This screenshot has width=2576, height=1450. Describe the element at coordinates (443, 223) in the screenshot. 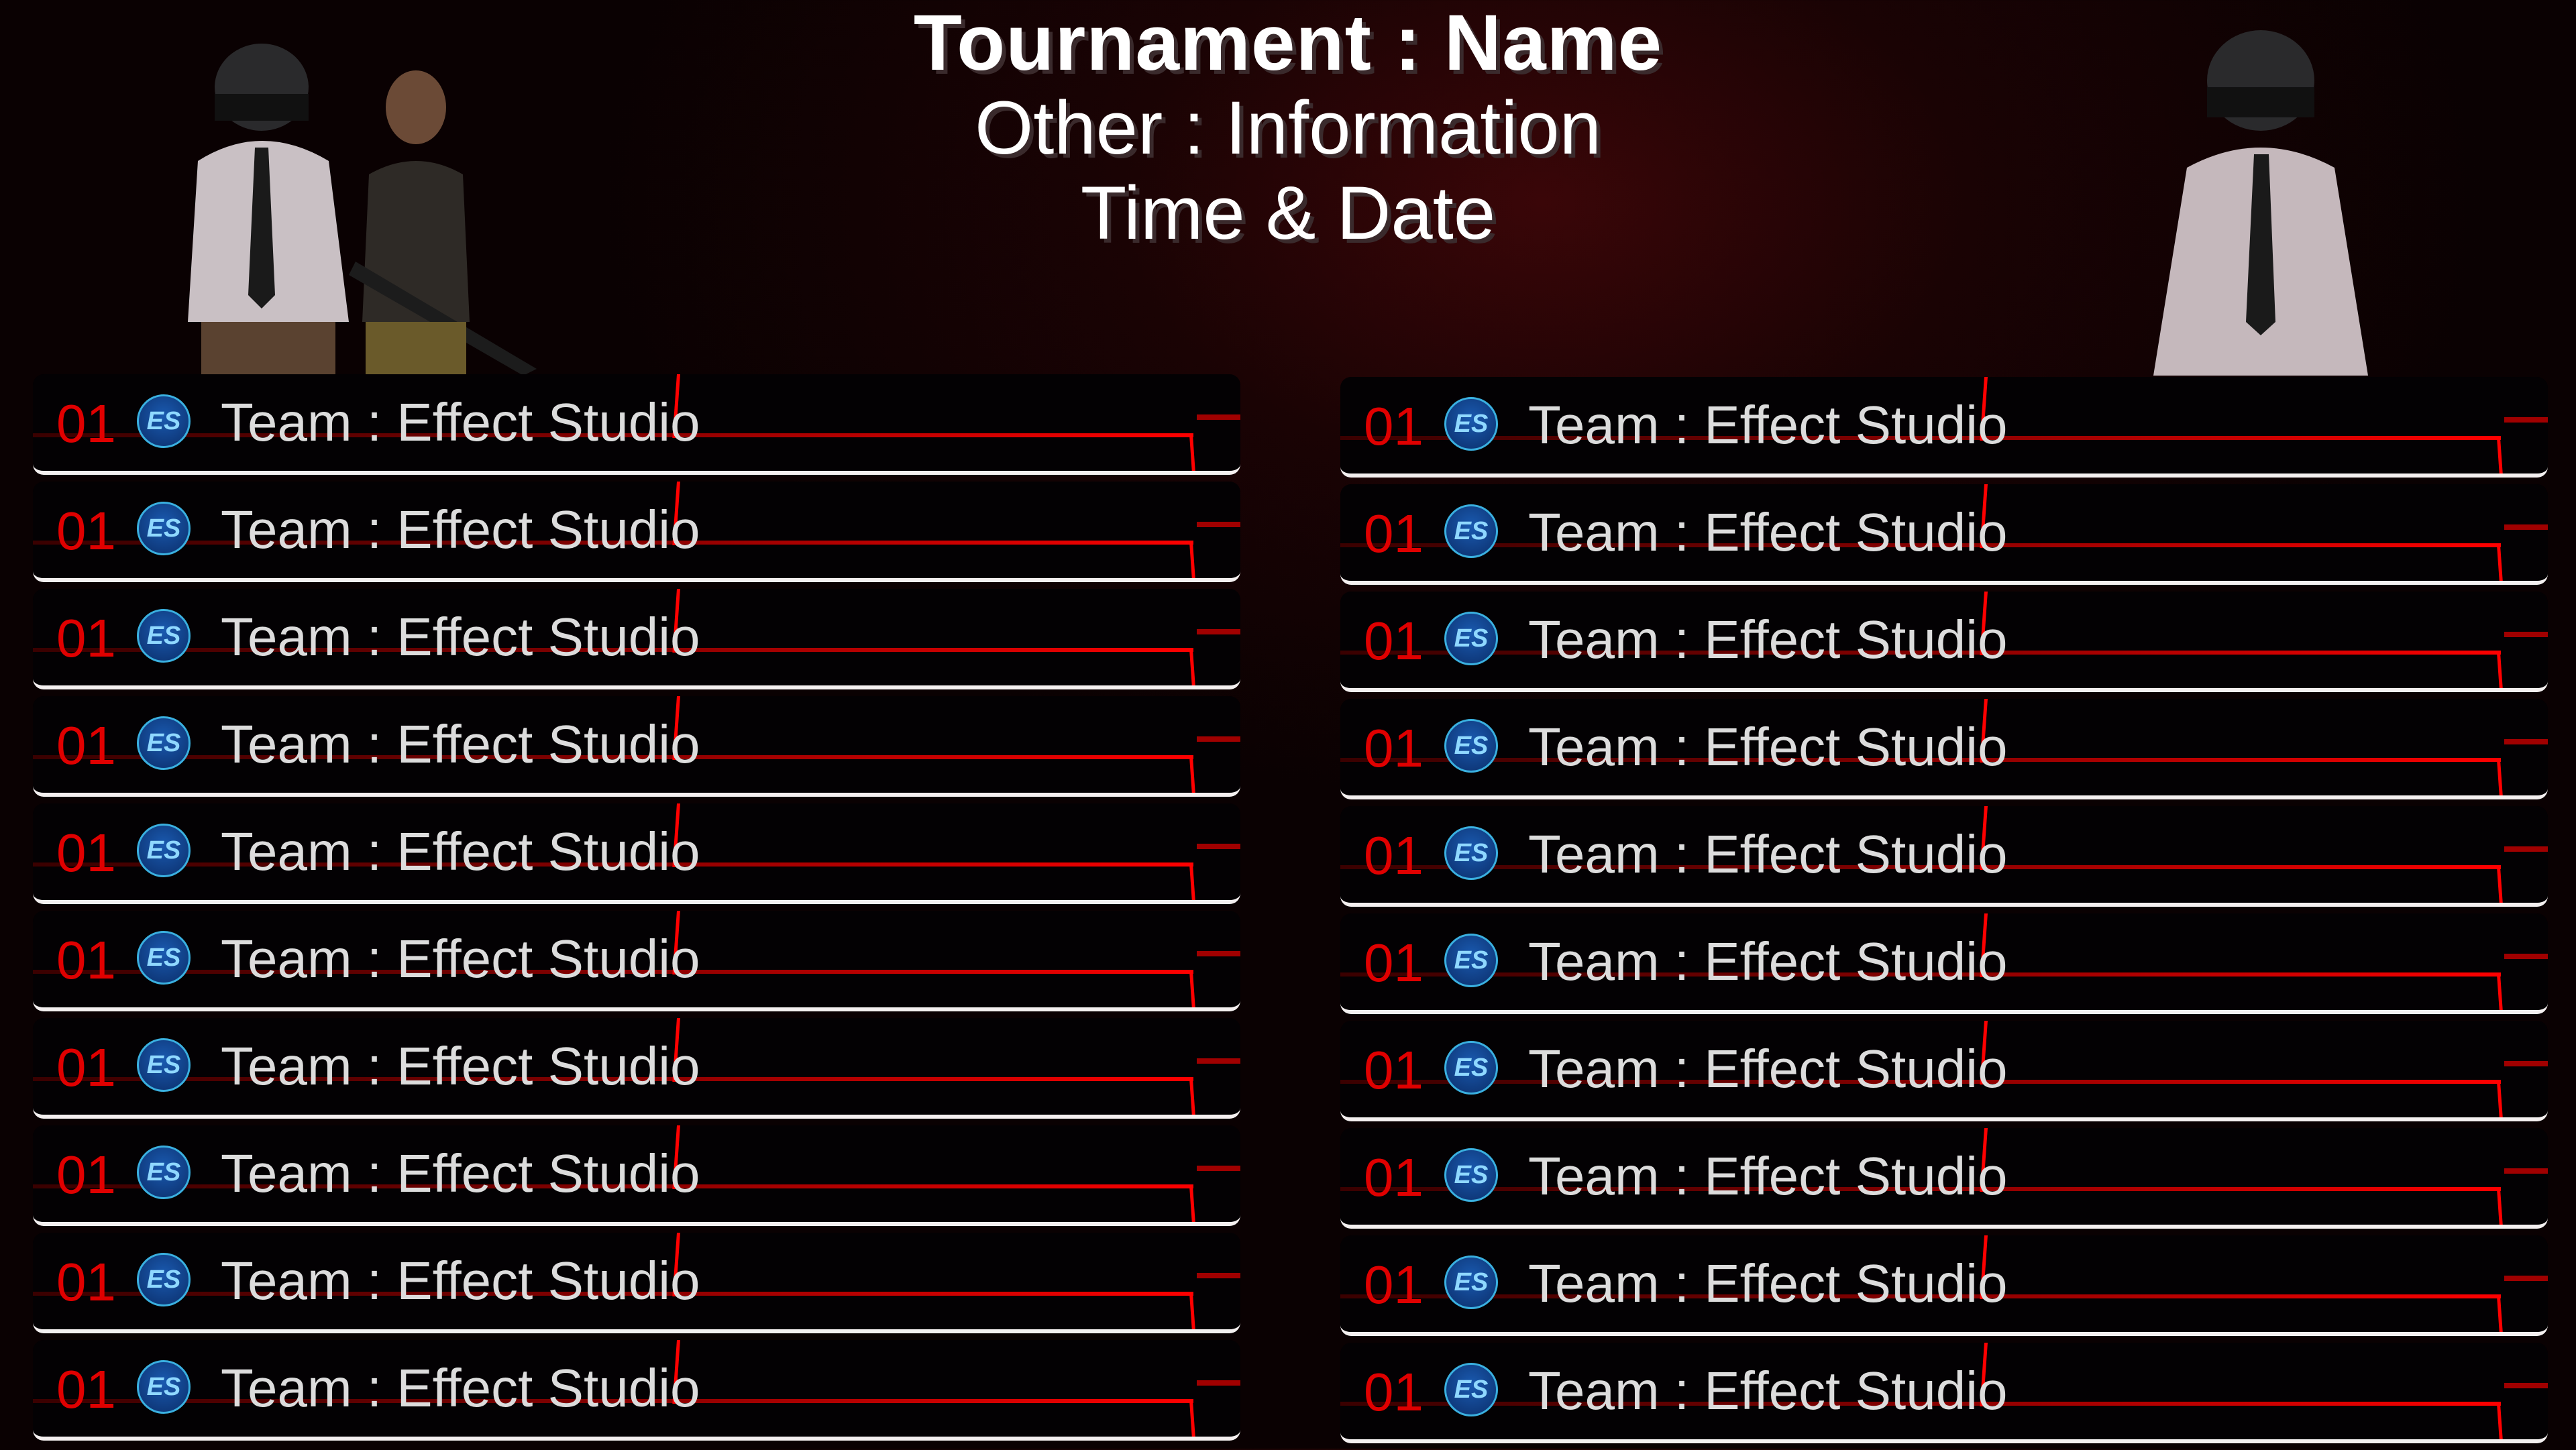

I see `female-soldier-figure` at that location.